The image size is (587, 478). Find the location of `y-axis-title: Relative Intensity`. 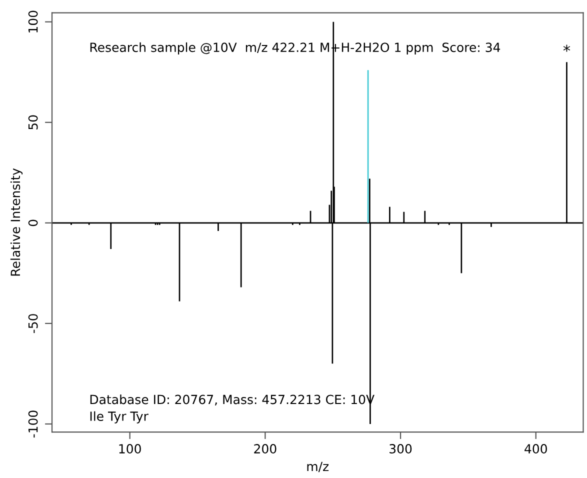

y-axis-title: Relative Intensity is located at coordinates (16, 222).